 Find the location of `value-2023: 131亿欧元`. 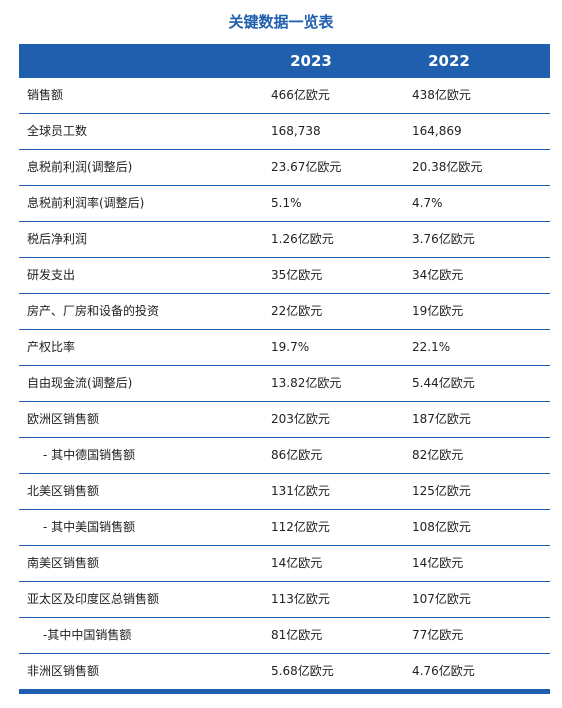

value-2023: 131亿欧元 is located at coordinates (300, 491).